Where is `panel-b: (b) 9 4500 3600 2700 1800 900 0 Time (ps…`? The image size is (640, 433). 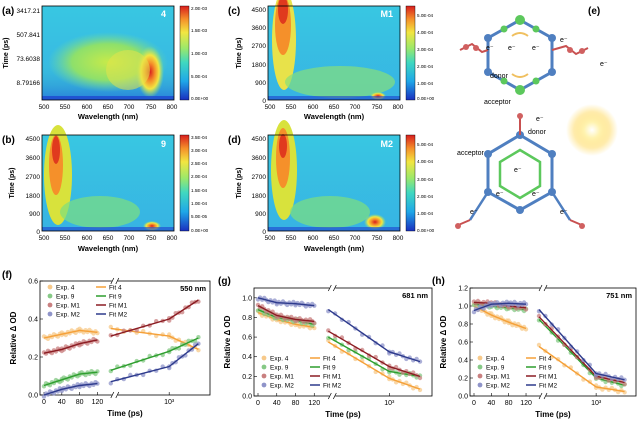 panel-b: (b) 9 4500 3600 2700 1800 900 0 Time (ps… is located at coordinates (105, 189).